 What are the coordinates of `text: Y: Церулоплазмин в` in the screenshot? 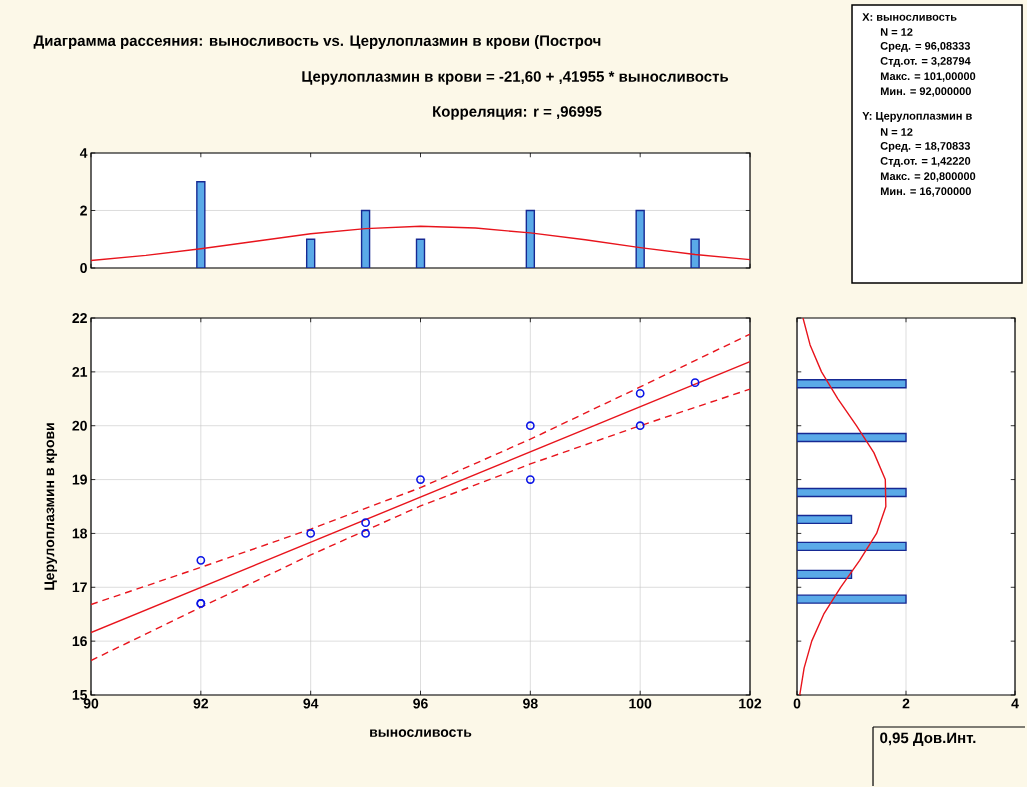 It's located at (917, 117).